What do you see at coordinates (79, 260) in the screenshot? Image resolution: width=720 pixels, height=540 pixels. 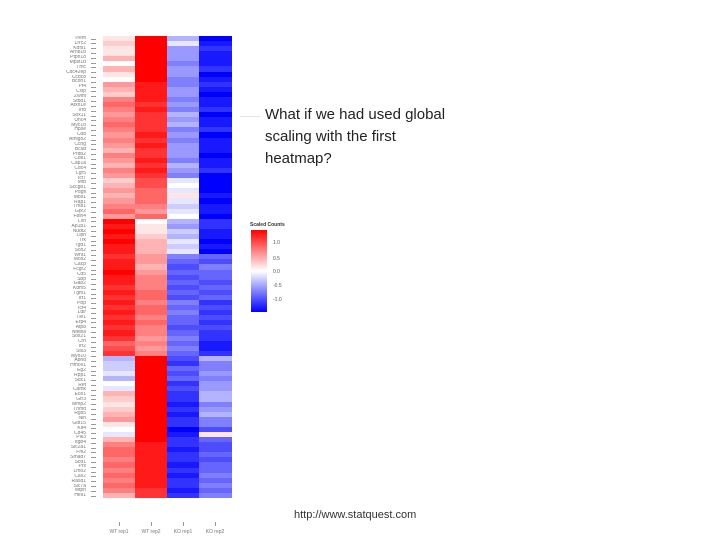 I see `row-label: Mos2` at bounding box center [79, 260].